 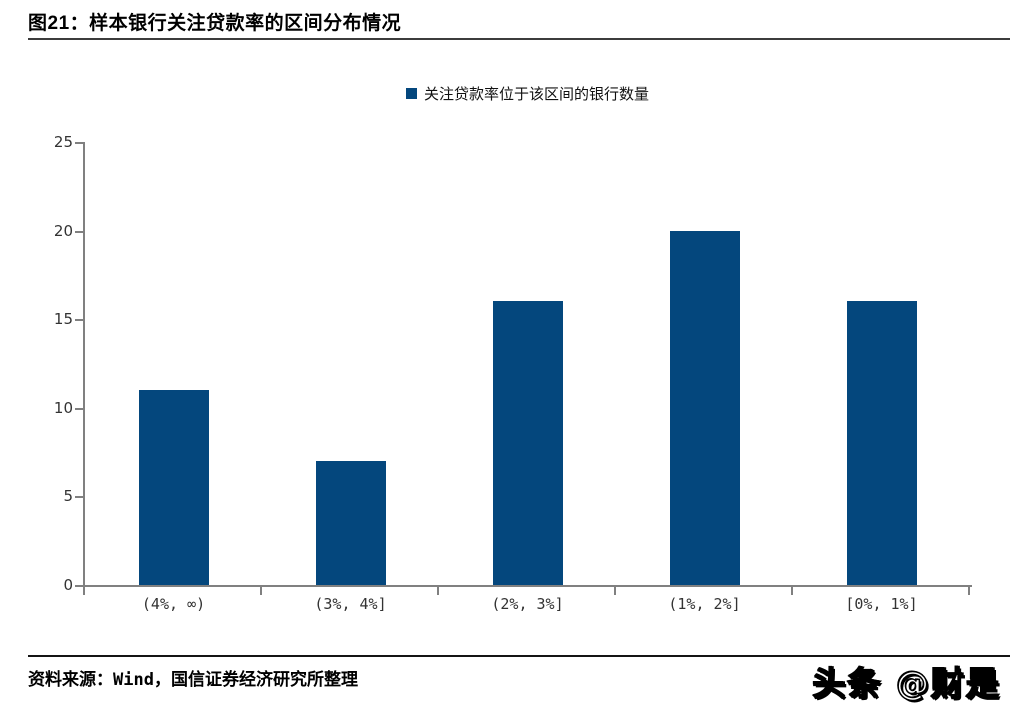 What do you see at coordinates (68, 585) in the screenshot?
I see `y-axis-tick-label: 0` at bounding box center [68, 585].